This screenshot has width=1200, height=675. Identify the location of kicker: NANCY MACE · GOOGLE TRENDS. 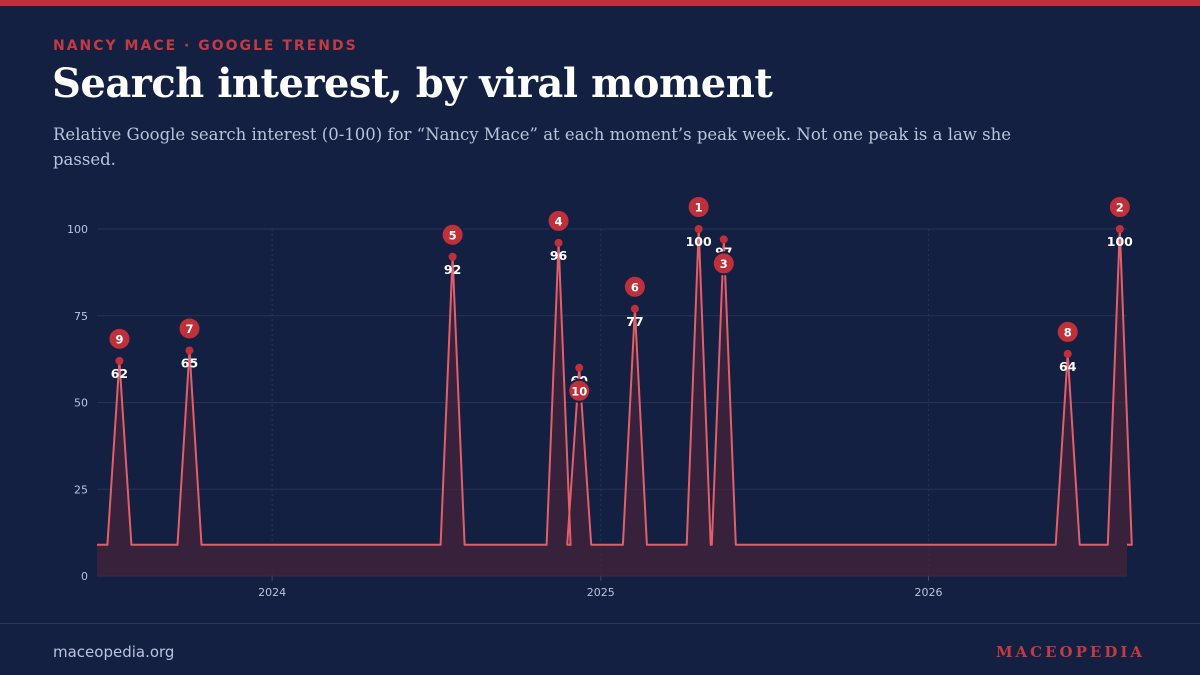
(205, 46).